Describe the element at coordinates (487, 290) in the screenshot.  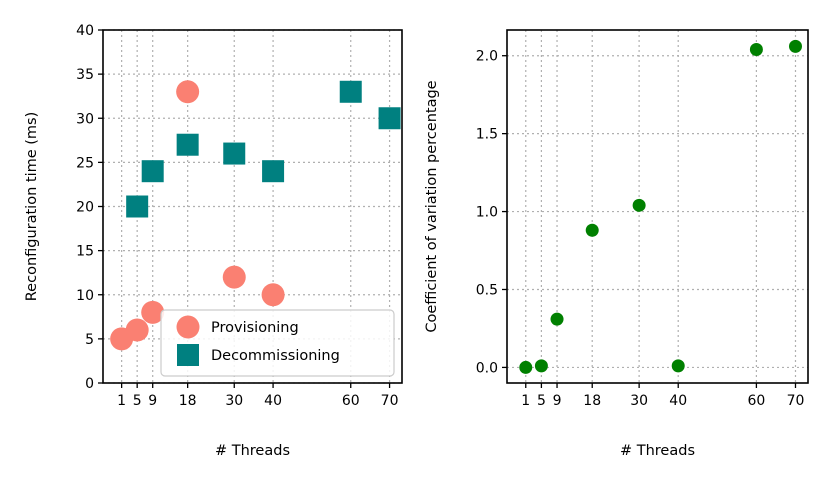
I see `y-tick-label: 0.5` at that location.